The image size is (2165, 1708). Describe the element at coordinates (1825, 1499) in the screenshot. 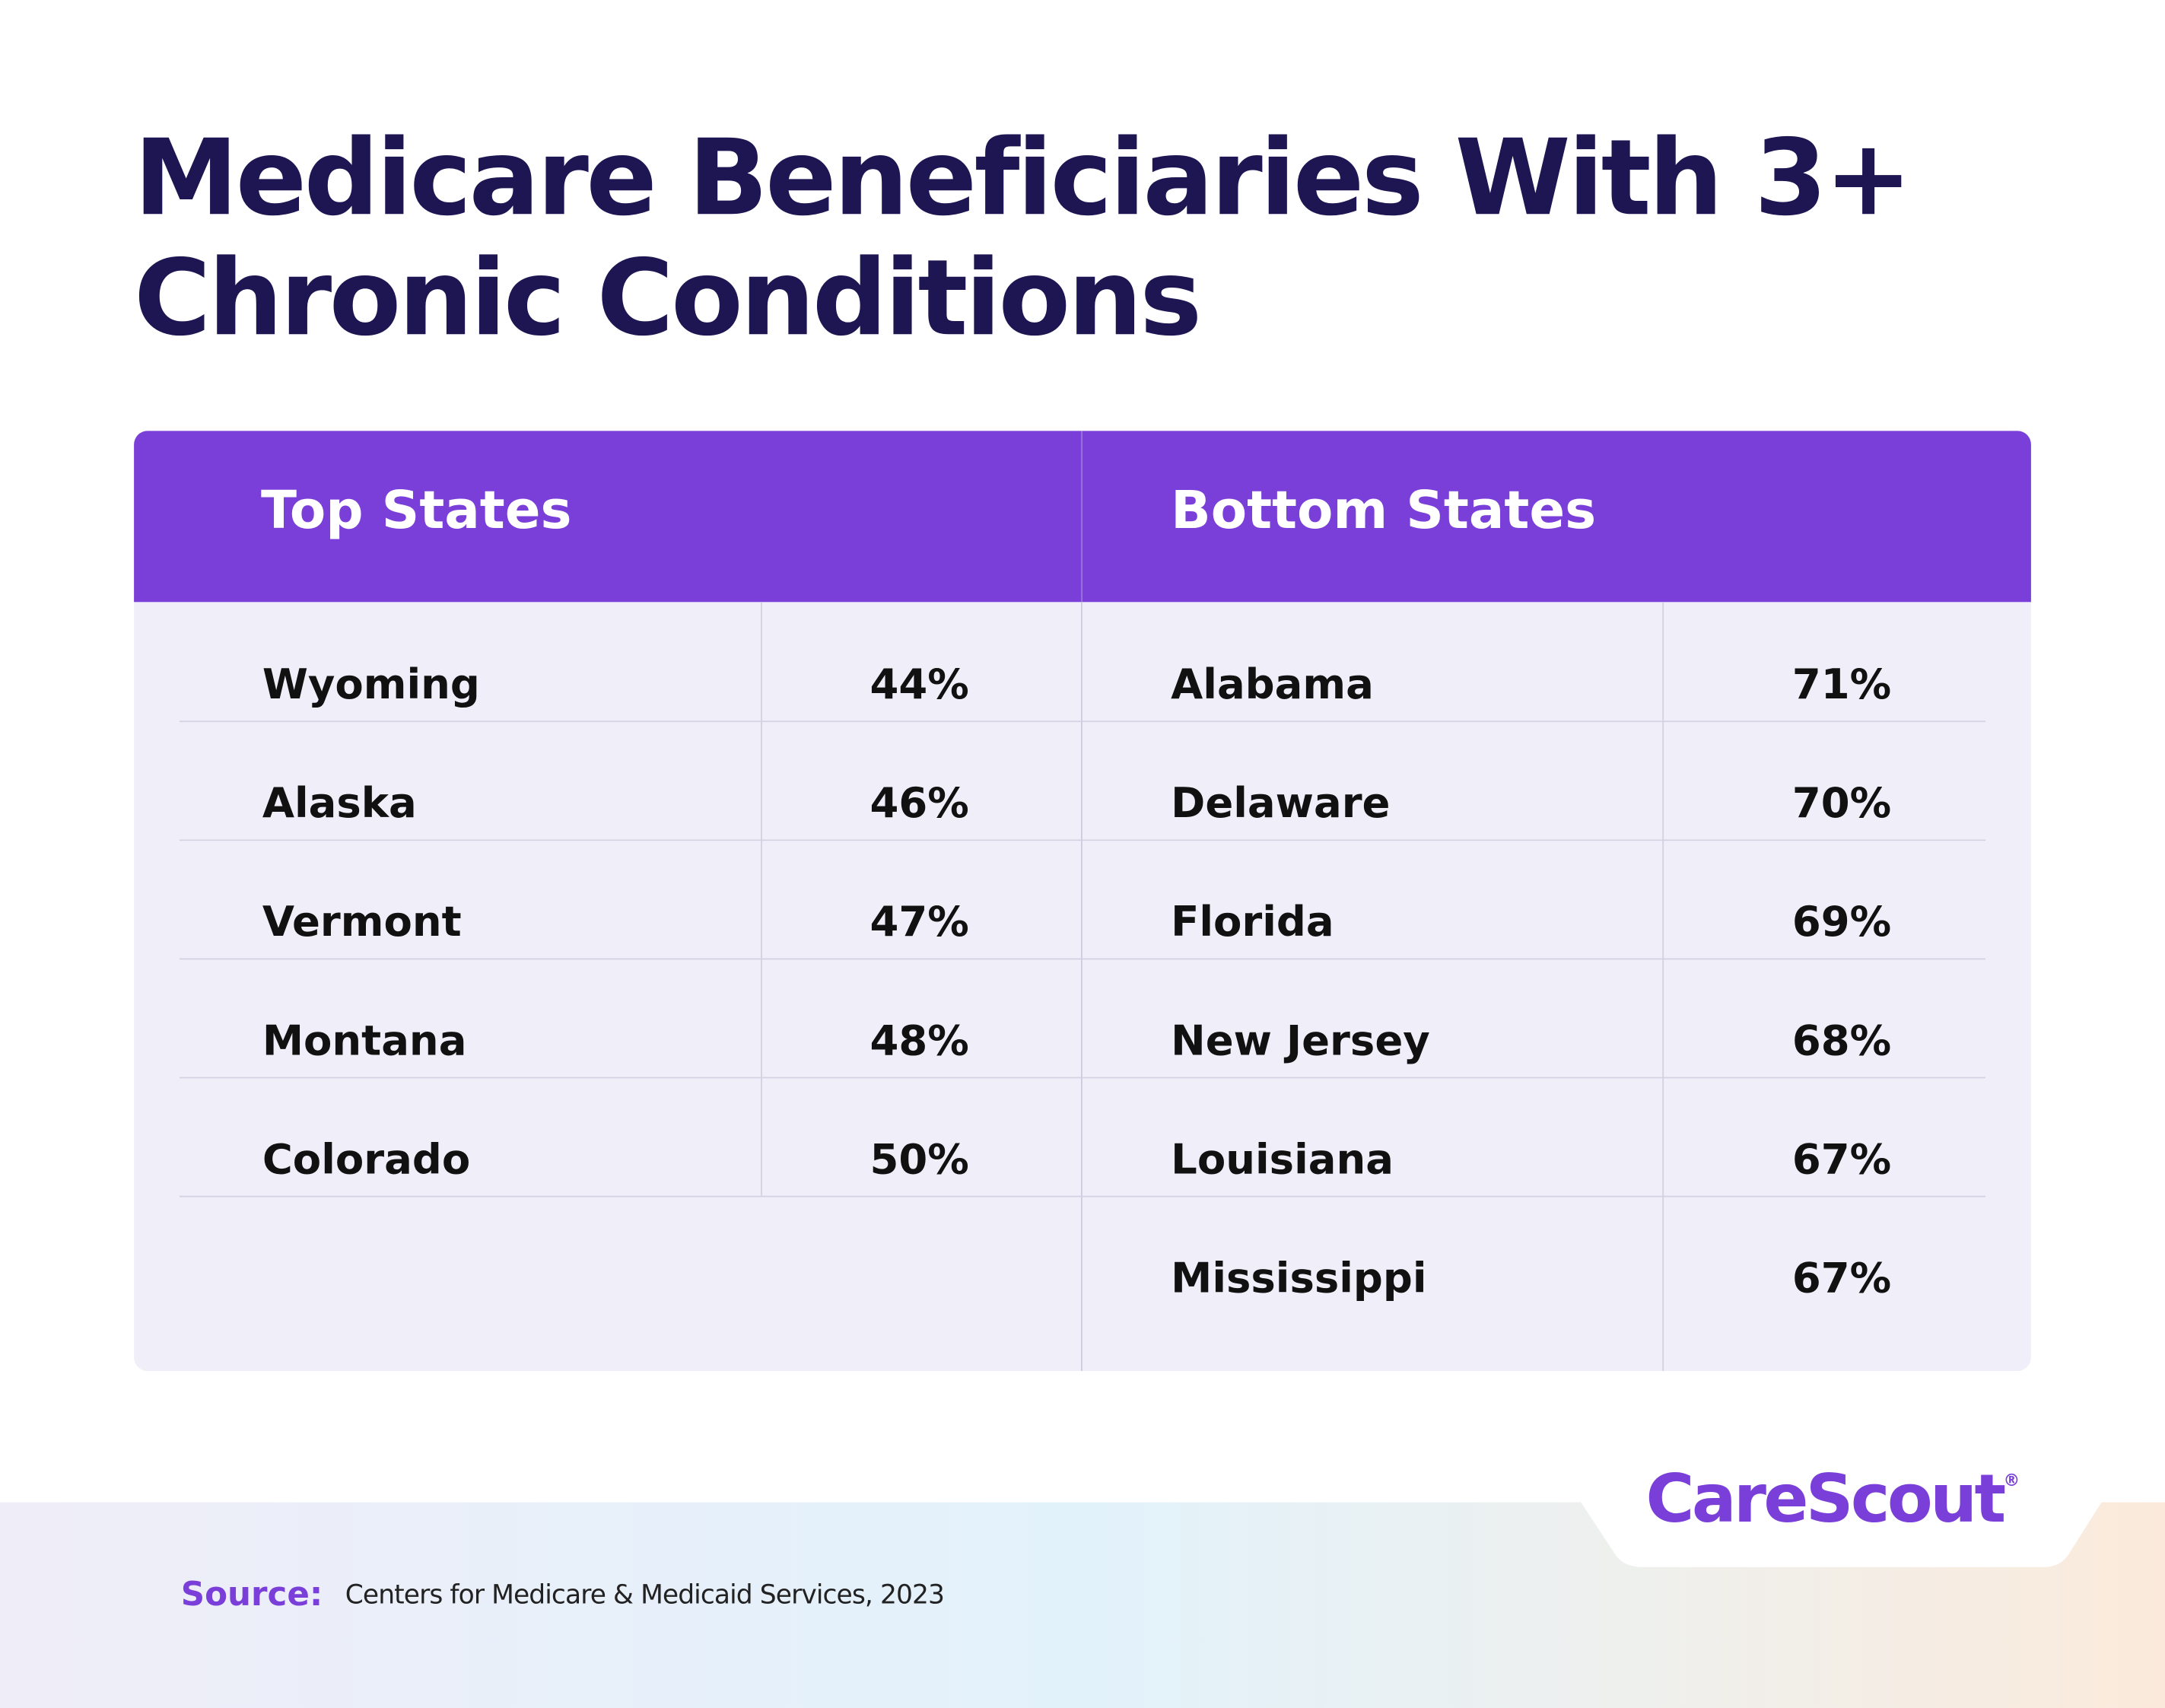

I see `logo-name: CareScout` at that location.